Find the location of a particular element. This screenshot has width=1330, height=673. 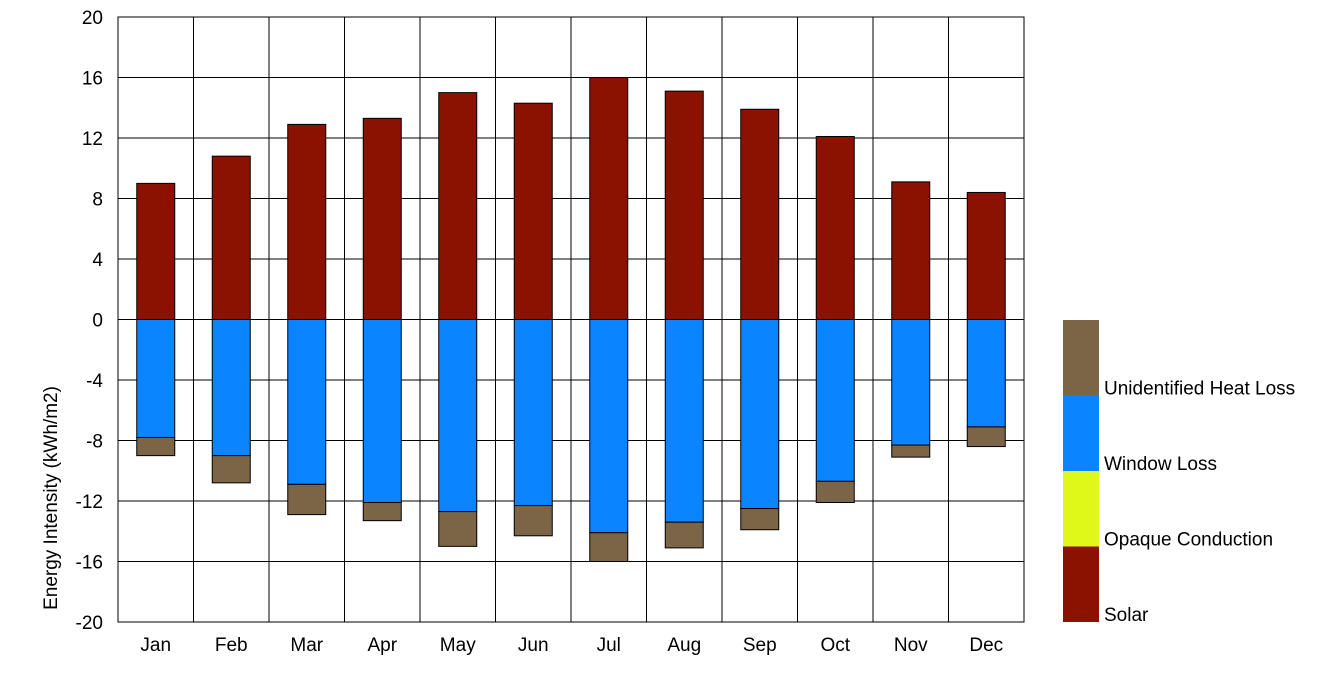

legend-label: Solar is located at coordinates (1126, 615).